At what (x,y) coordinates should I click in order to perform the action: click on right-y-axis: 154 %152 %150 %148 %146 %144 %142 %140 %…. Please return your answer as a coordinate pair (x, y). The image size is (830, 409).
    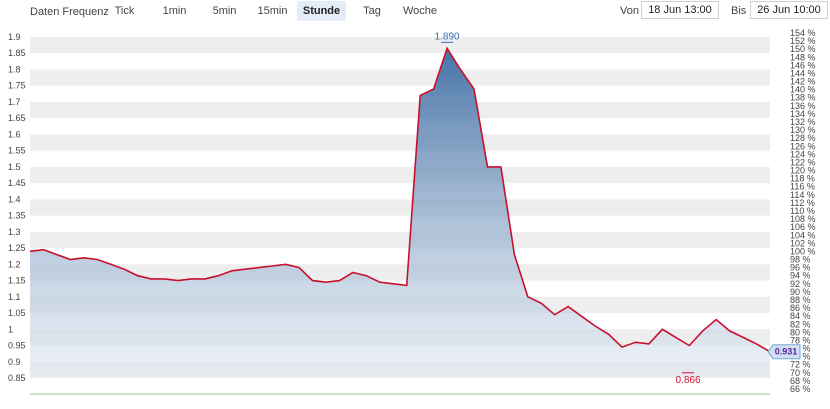
    Looking at the image, I should click on (803, 211).